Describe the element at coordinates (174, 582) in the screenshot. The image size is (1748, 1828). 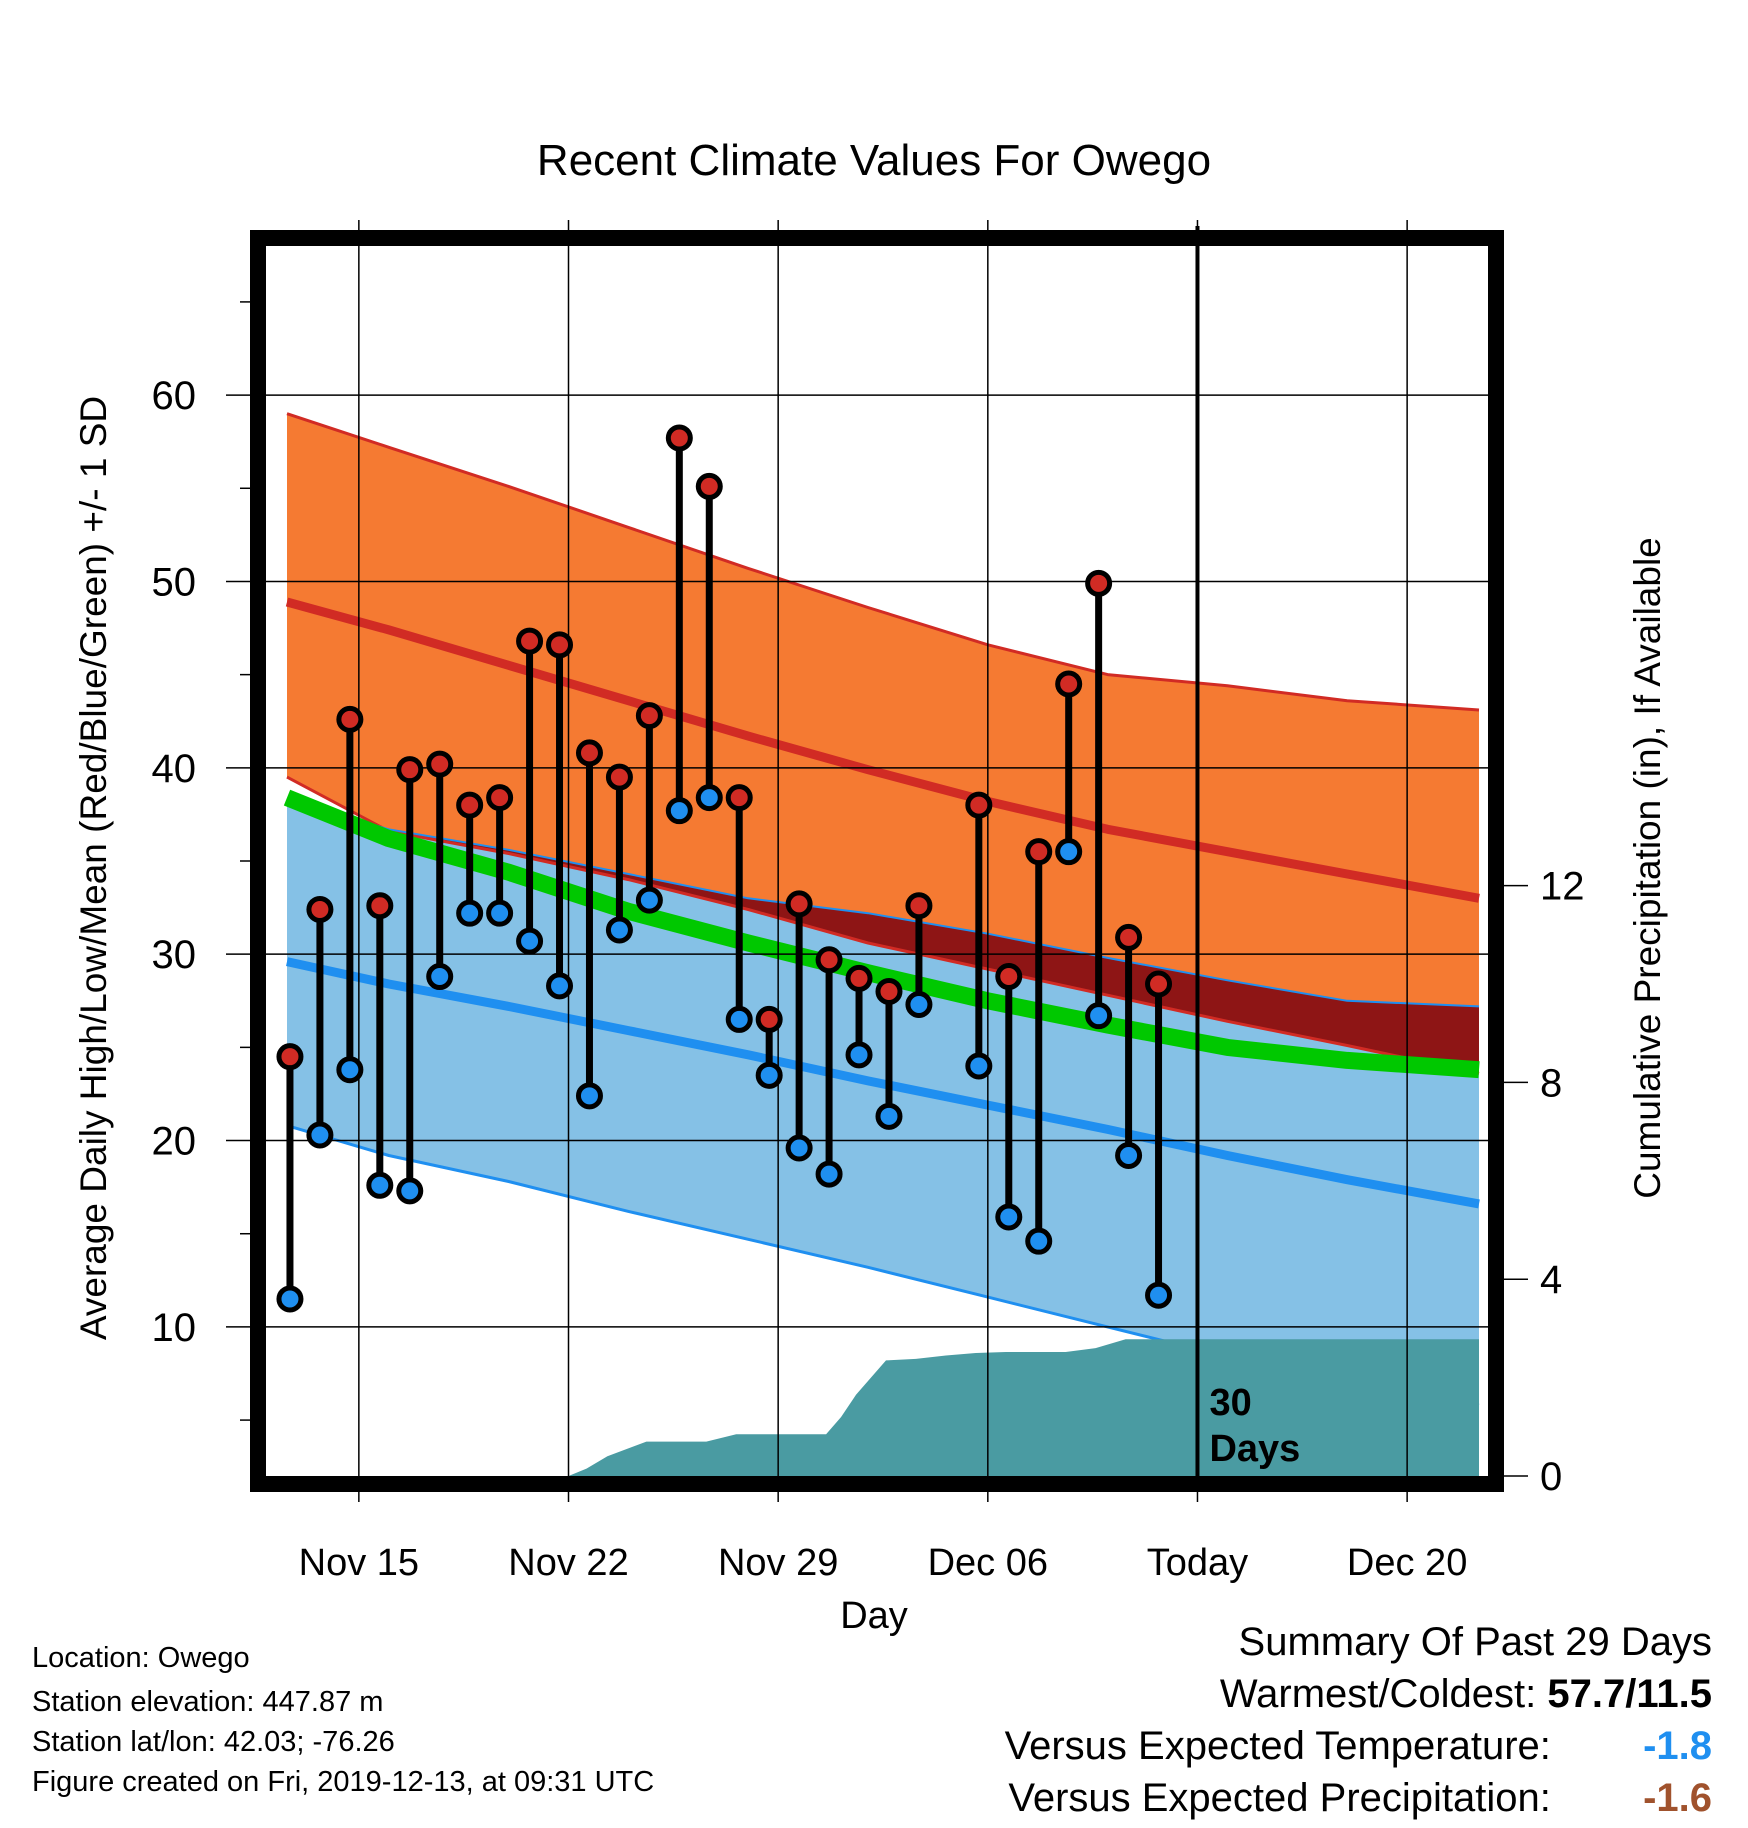
I see `y-tick-label: 50` at that location.